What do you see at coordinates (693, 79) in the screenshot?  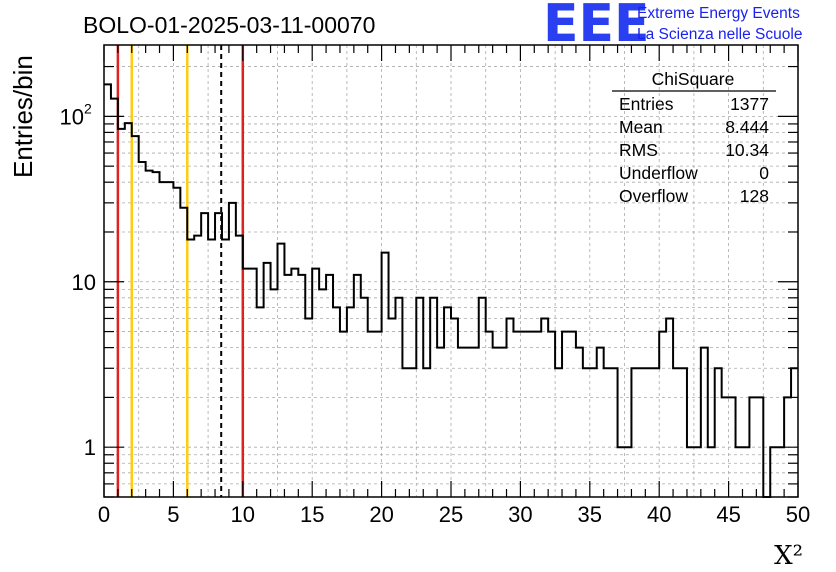 I see `stats-title: ChiSquare` at bounding box center [693, 79].